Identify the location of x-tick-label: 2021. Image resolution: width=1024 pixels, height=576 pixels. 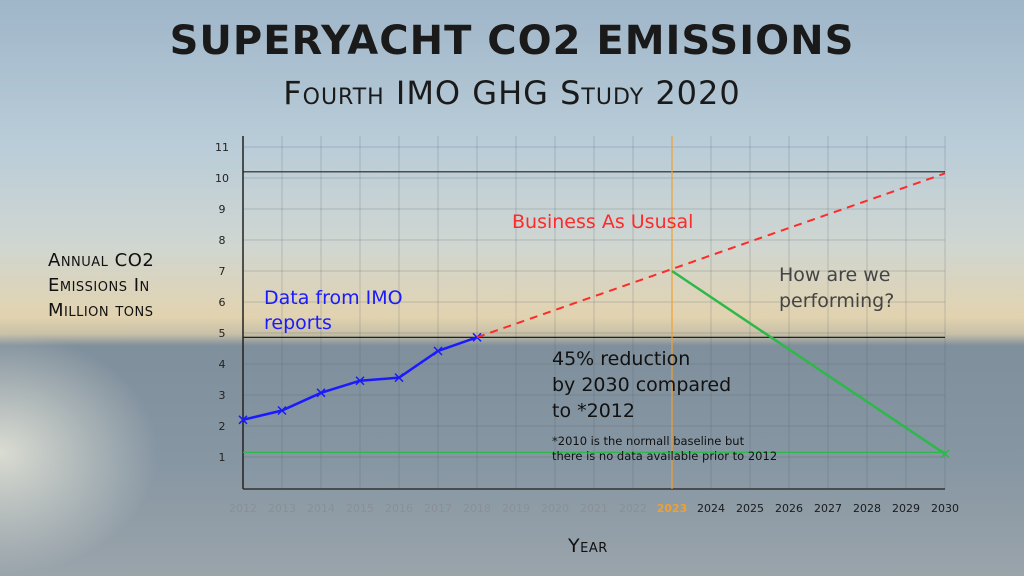
(594, 508).